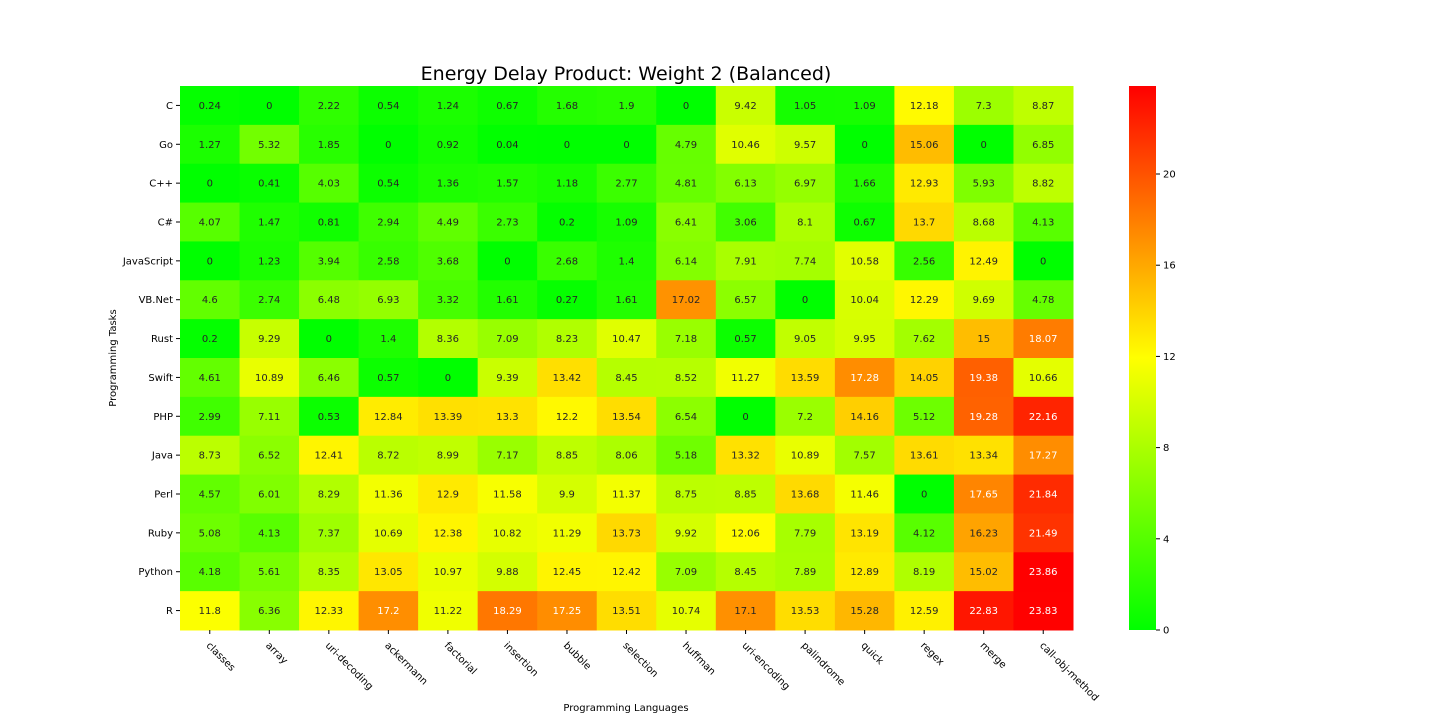 This screenshot has height=720, width=1440. Describe the element at coordinates (745, 611) in the screenshot. I see `cell-value-label: 17.1` at that location.